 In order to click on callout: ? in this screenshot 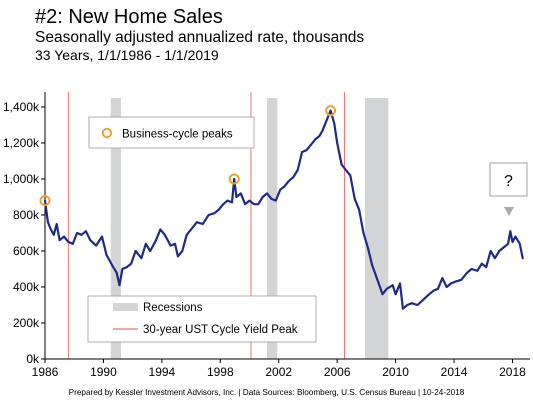, I will do `click(508, 189)`.